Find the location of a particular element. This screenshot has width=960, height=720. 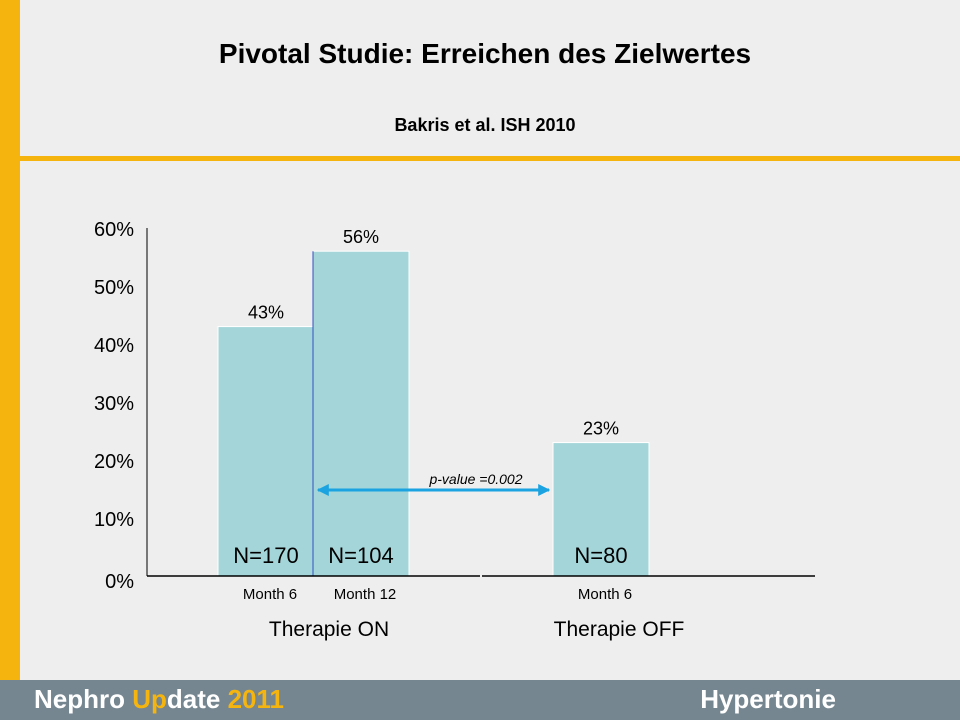

x-group-label: Therapie OFF is located at coordinates (619, 629).